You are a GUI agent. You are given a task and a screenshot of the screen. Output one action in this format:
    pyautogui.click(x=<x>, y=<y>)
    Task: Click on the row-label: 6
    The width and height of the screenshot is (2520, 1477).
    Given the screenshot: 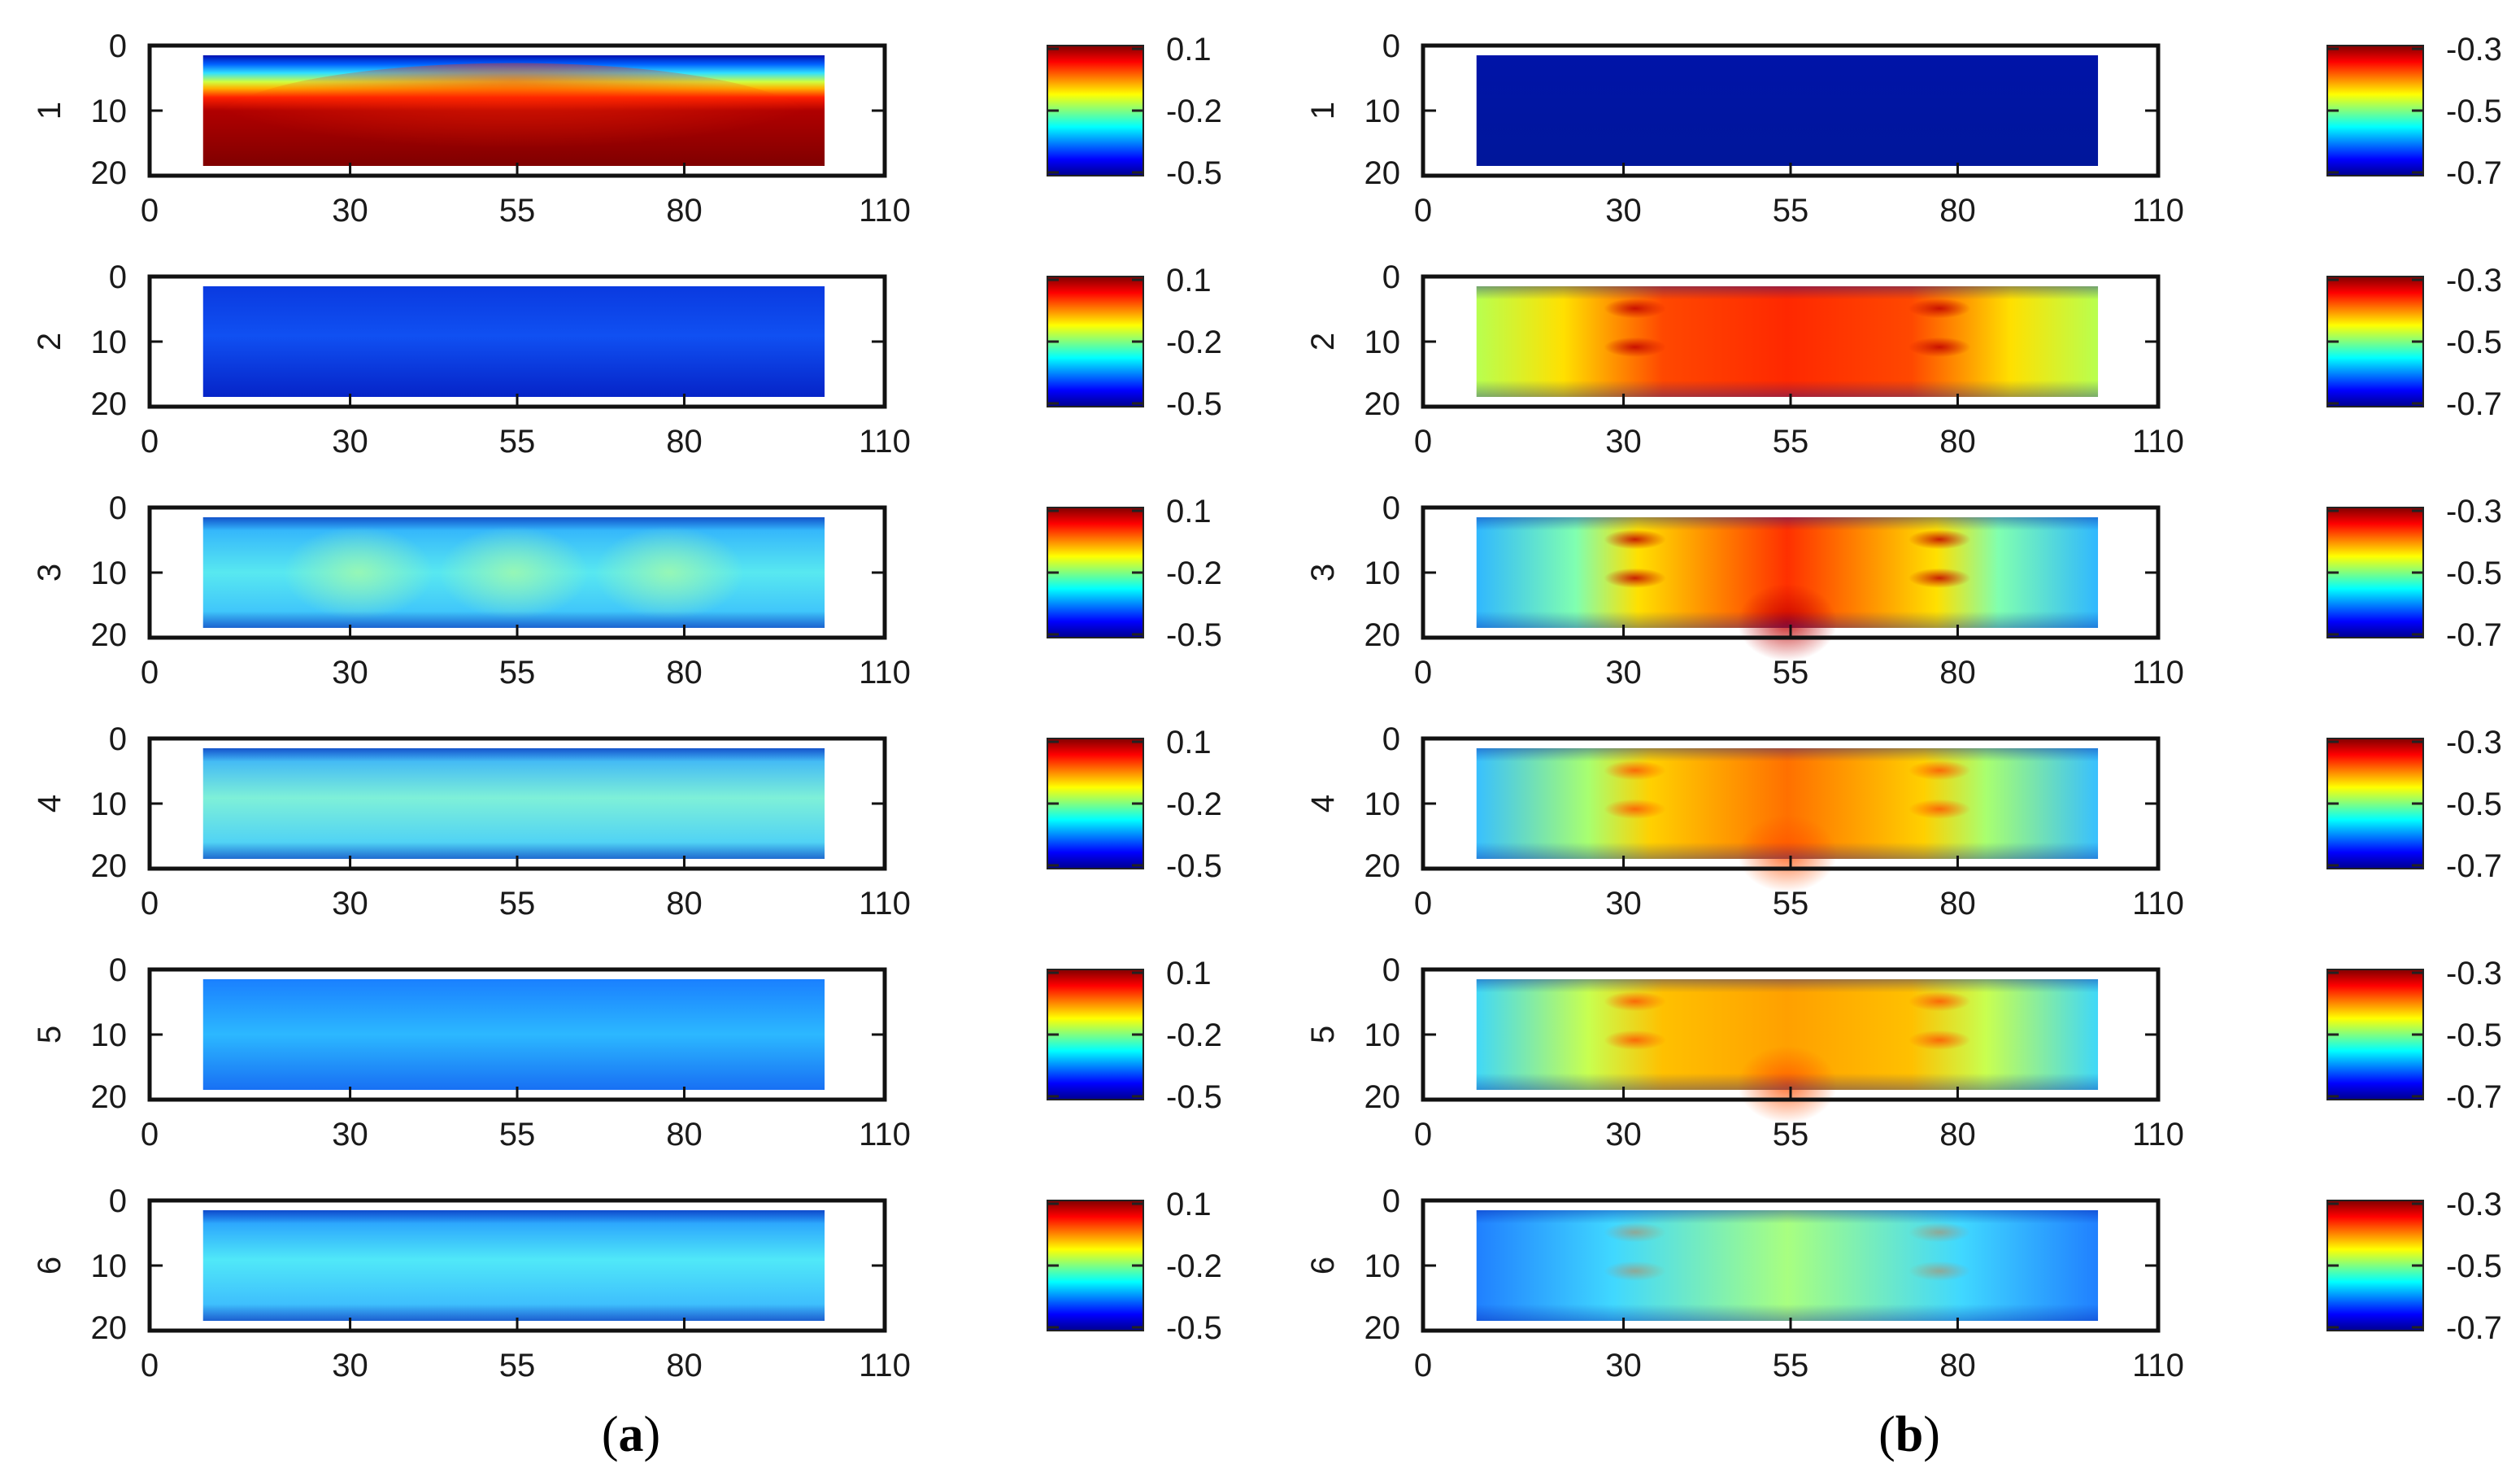 What is the action you would take?
    pyautogui.click(x=1323, y=1265)
    